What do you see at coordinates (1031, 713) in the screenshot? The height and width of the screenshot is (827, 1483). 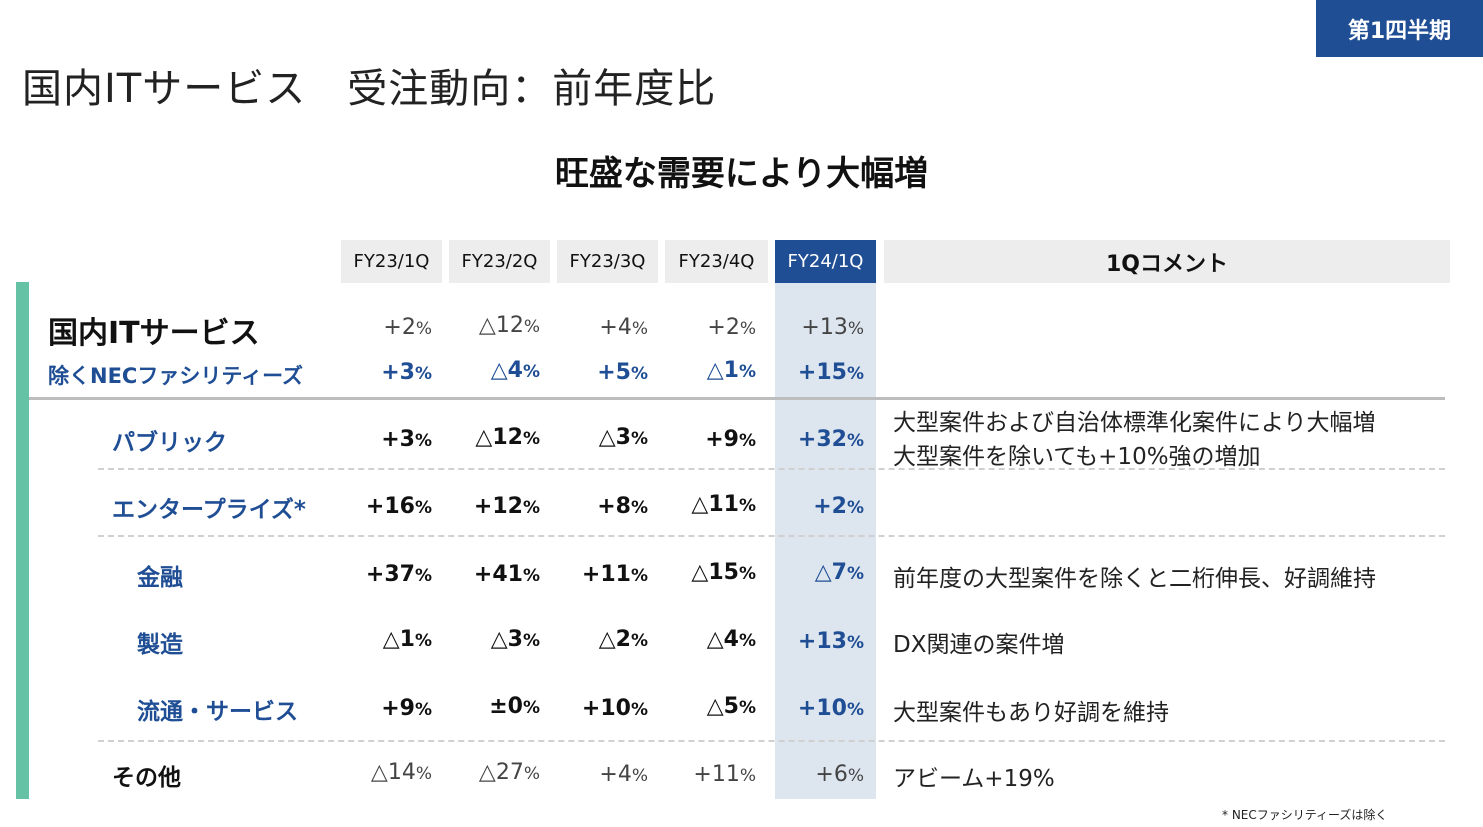 I see `comment-distribution: 大型案件もあり好調を維持` at bounding box center [1031, 713].